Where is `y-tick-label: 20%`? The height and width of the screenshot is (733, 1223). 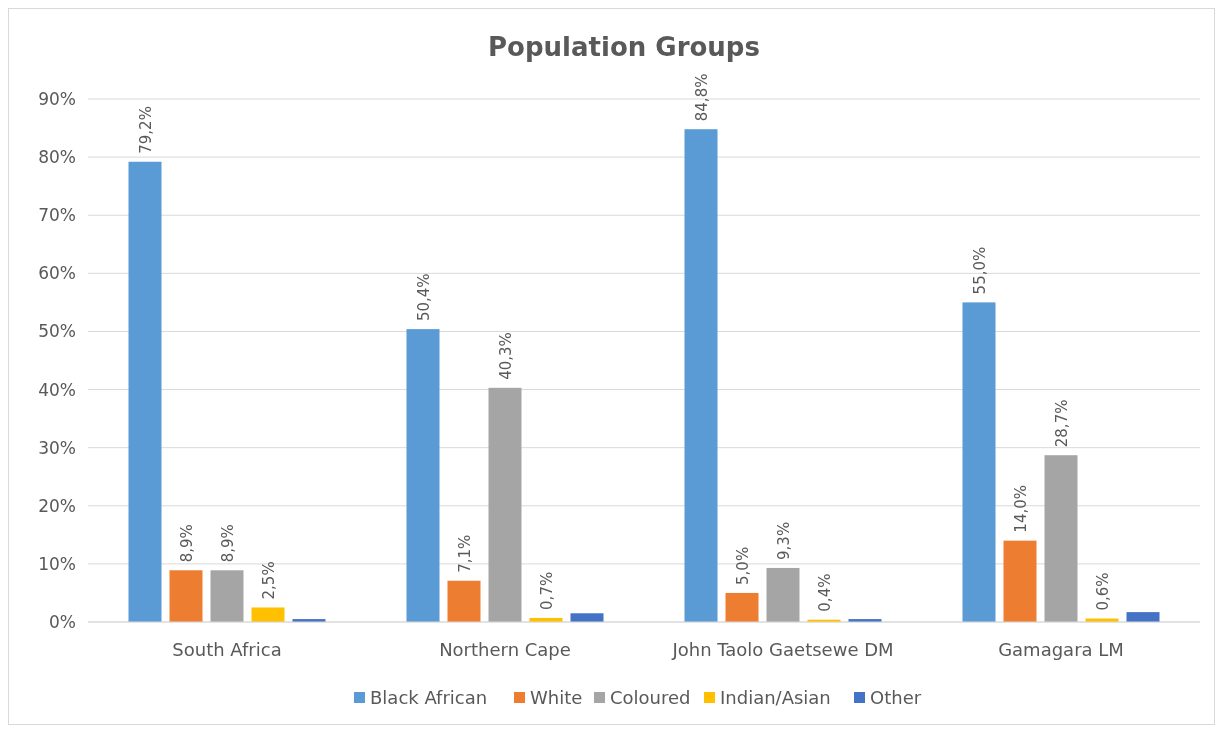
y-tick-label: 20% is located at coordinates (57, 505).